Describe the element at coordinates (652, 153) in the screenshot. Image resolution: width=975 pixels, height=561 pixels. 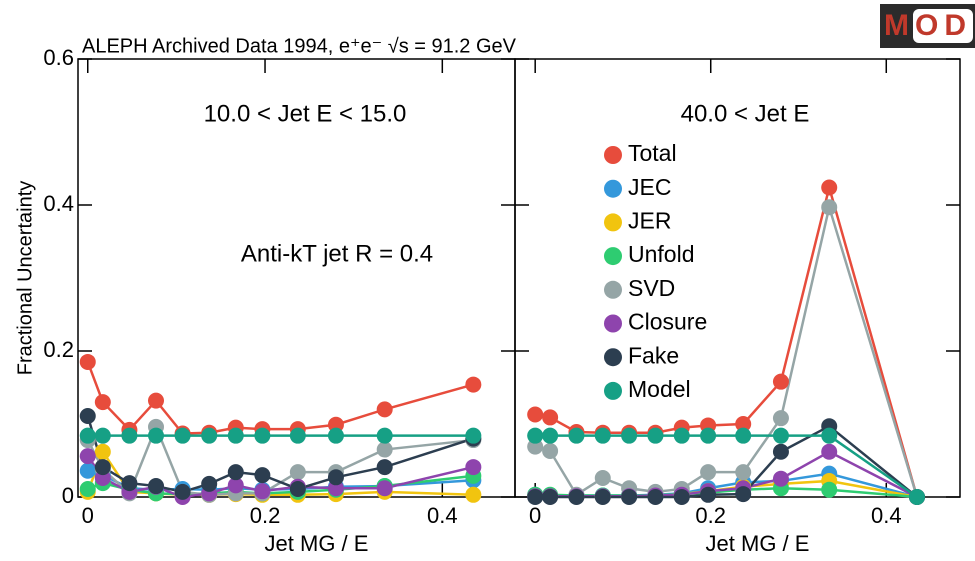
I see `legend-label: Total` at that location.